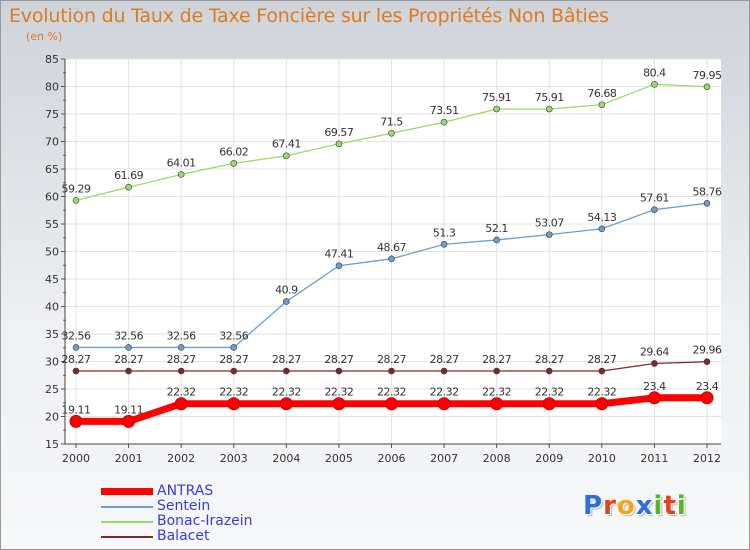 This screenshot has width=750, height=550. What do you see at coordinates (184, 506) in the screenshot?
I see `legend-label-sentein: Sentein` at bounding box center [184, 506].